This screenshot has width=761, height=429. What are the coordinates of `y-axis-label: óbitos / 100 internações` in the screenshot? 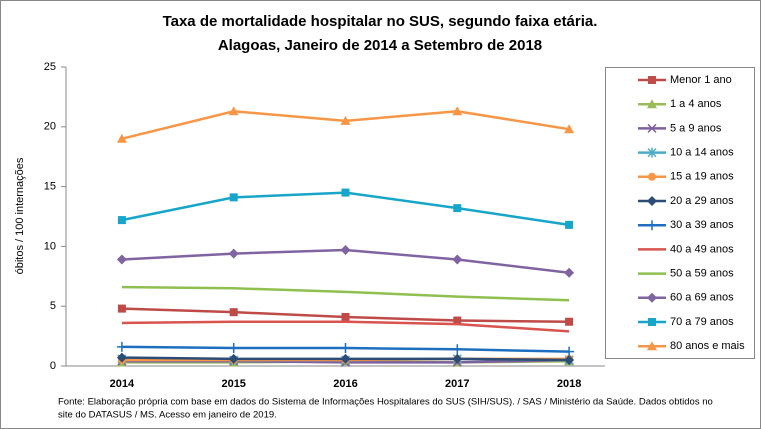 It's located at (20, 215).